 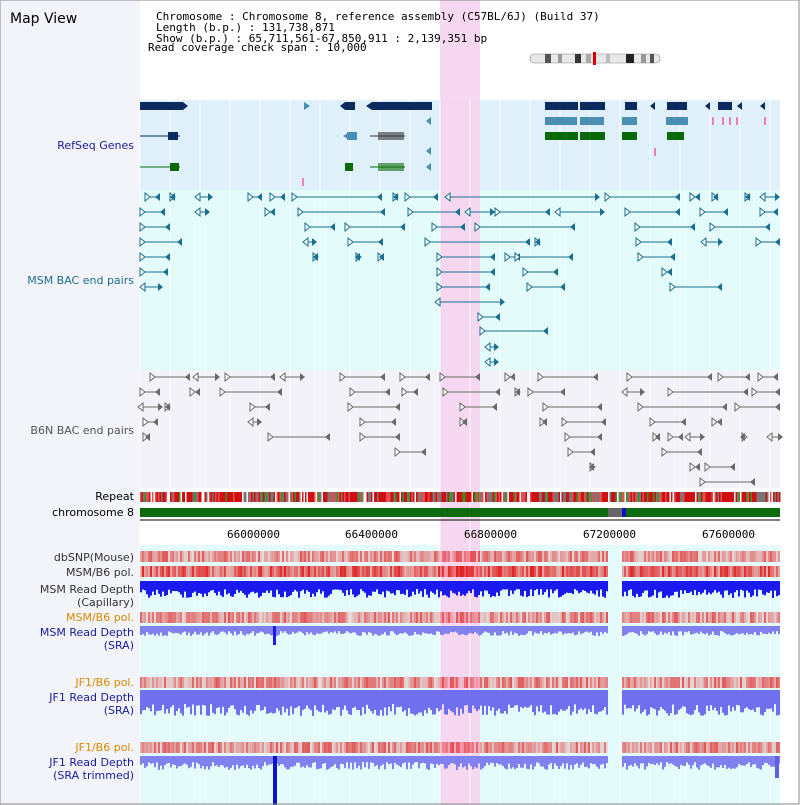 What do you see at coordinates (82, 430) in the screenshot?
I see `label-b6n-bac: B6N BAC end pairs` at bounding box center [82, 430].